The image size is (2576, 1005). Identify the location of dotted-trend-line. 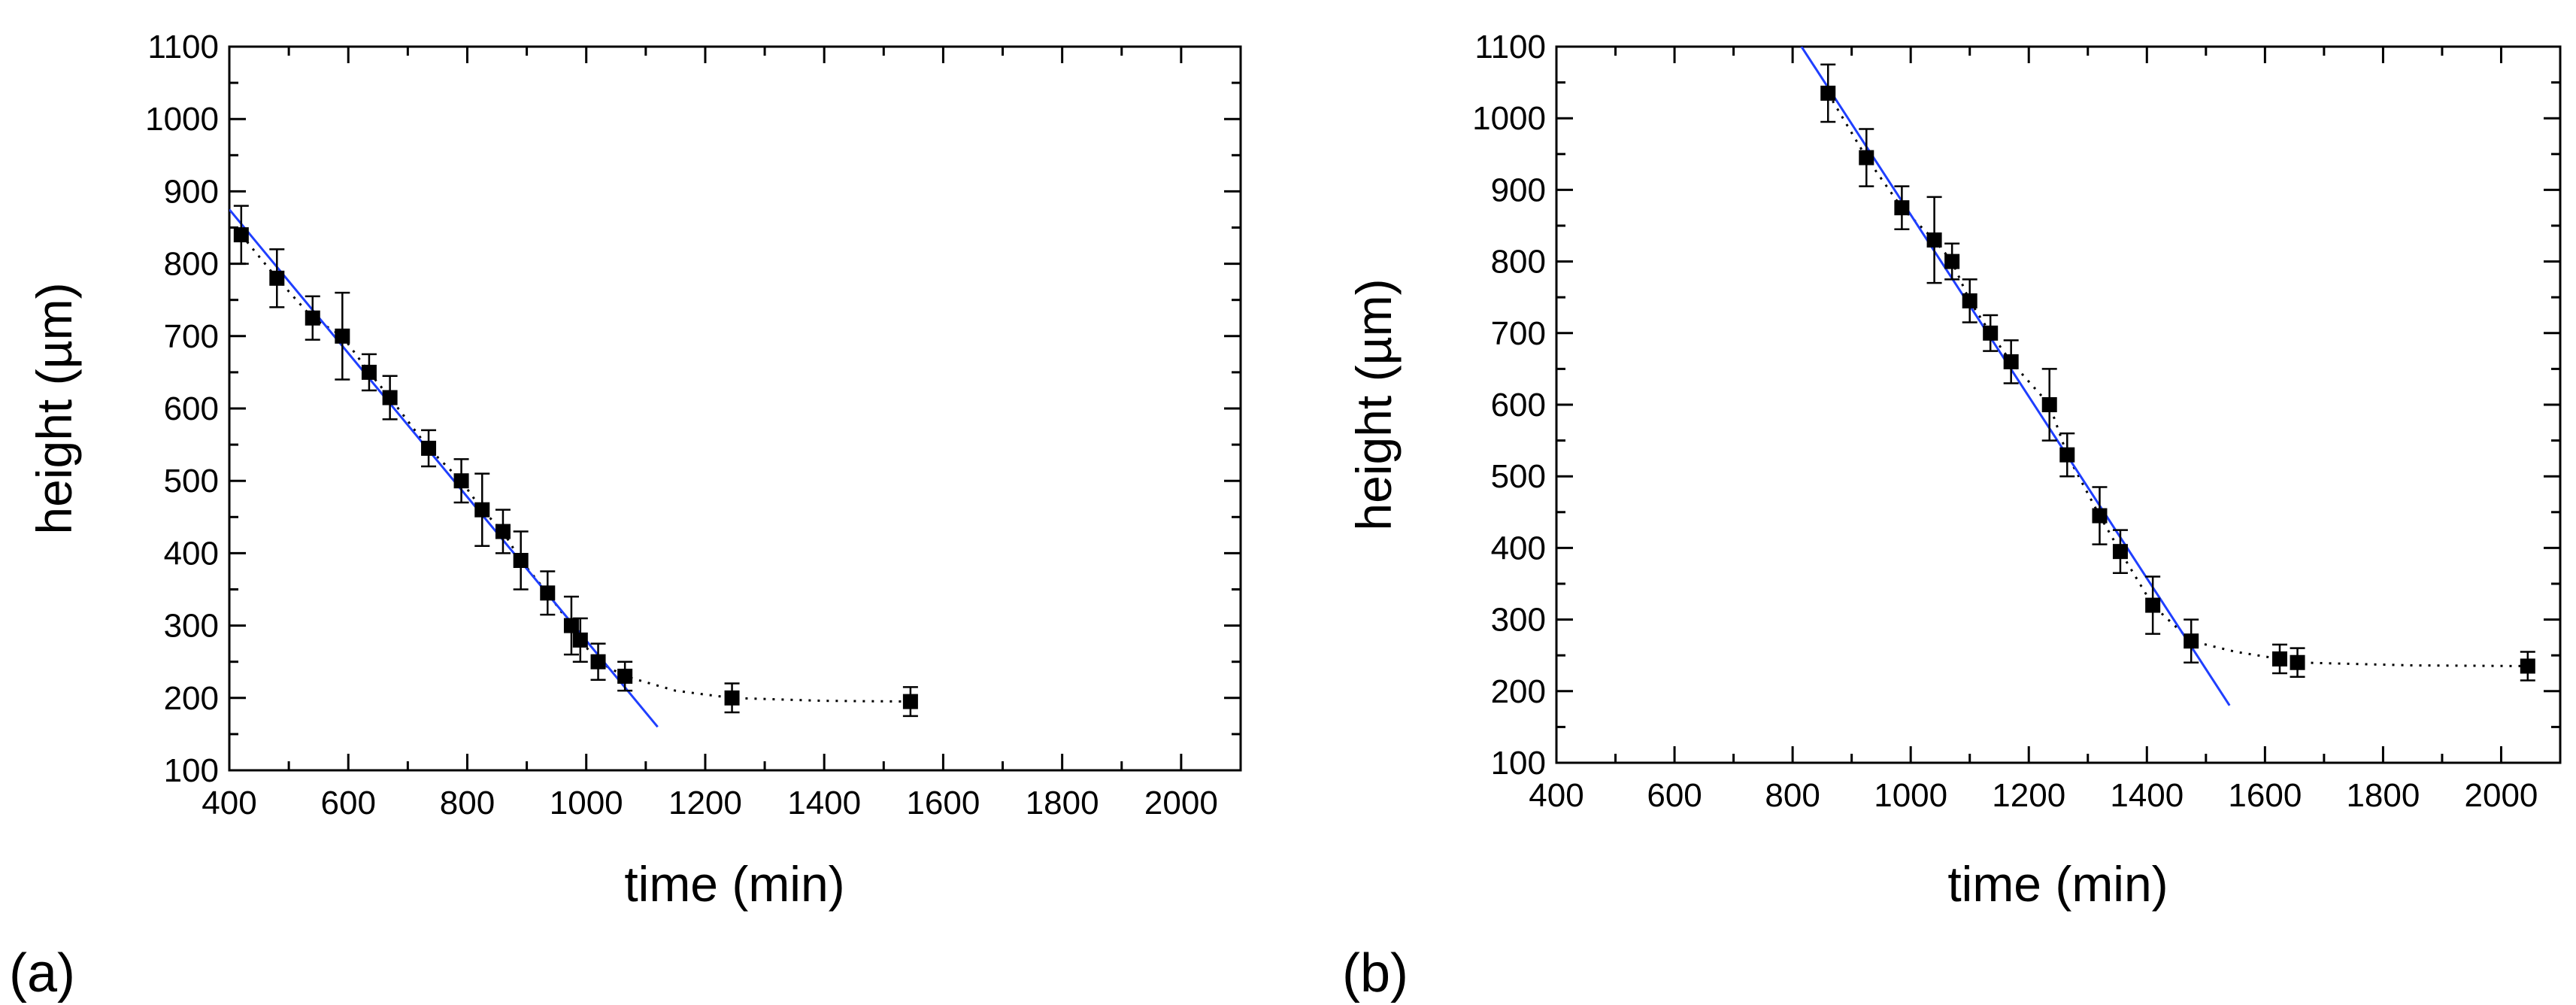
(575, 468).